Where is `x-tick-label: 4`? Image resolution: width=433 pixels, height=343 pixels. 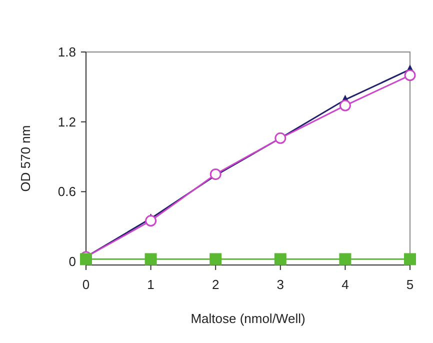
x-tick-label: 4 is located at coordinates (345, 284).